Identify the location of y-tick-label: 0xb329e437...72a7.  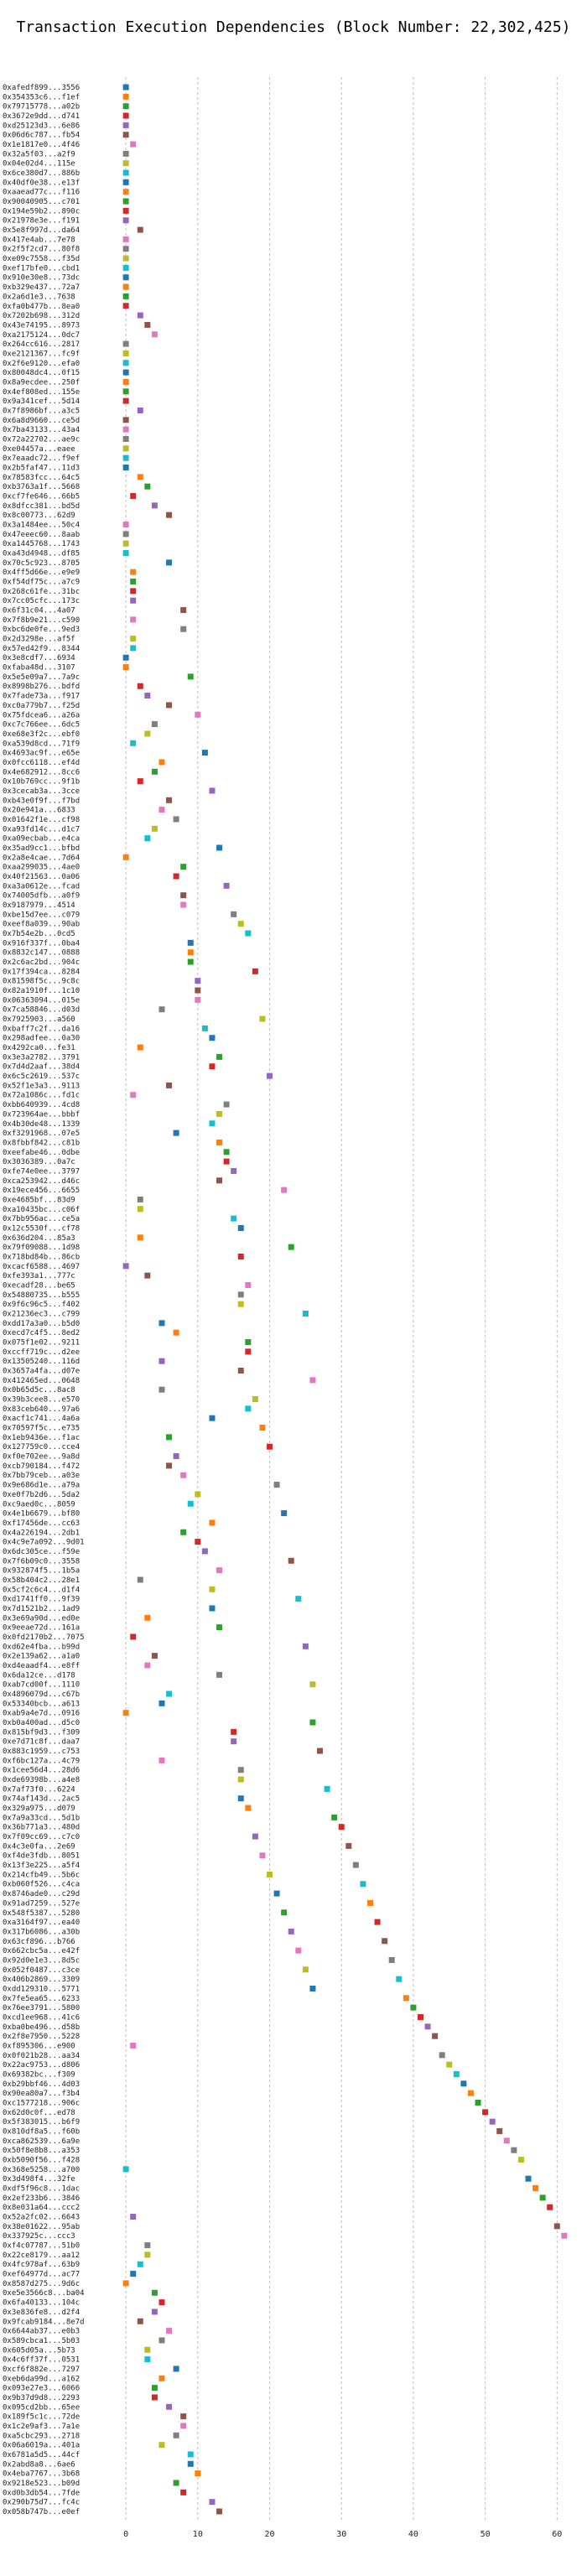
(41, 287).